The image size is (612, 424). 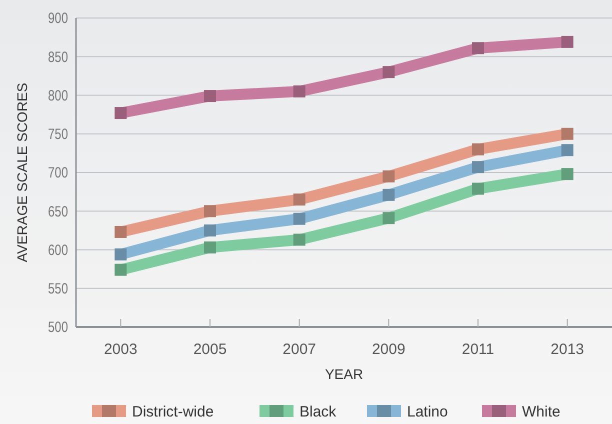 What do you see at coordinates (58, 211) in the screenshot?
I see `y-tick-label: 650` at bounding box center [58, 211].